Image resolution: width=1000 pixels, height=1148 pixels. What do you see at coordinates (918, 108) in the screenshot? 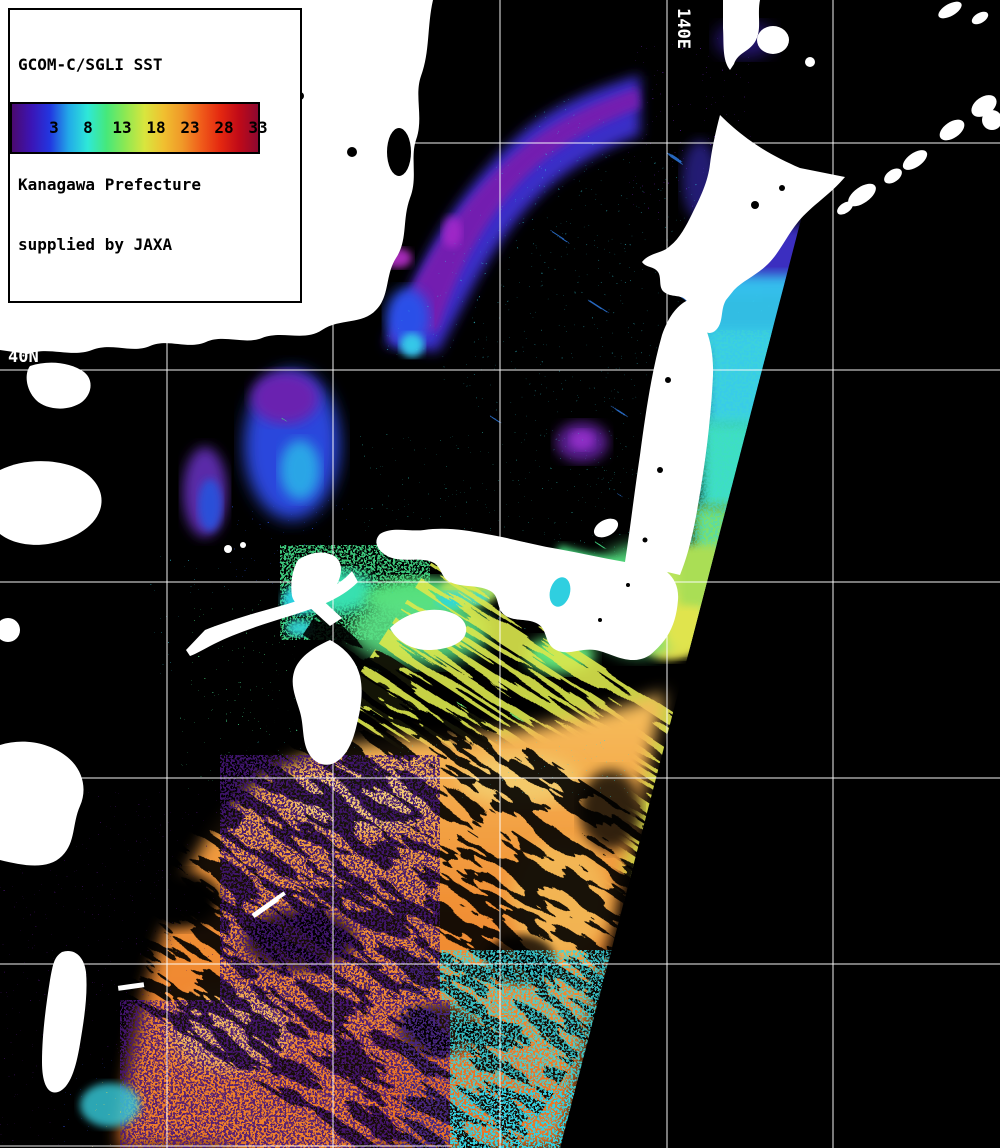
I see `land-kuril-chain` at bounding box center [918, 108].